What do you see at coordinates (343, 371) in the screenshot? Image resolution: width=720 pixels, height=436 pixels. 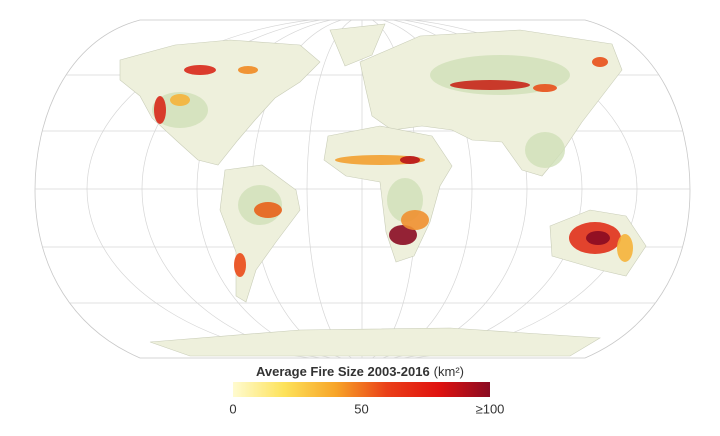 I see `legend-title: Average Fire Size 2003-2016` at bounding box center [343, 371].